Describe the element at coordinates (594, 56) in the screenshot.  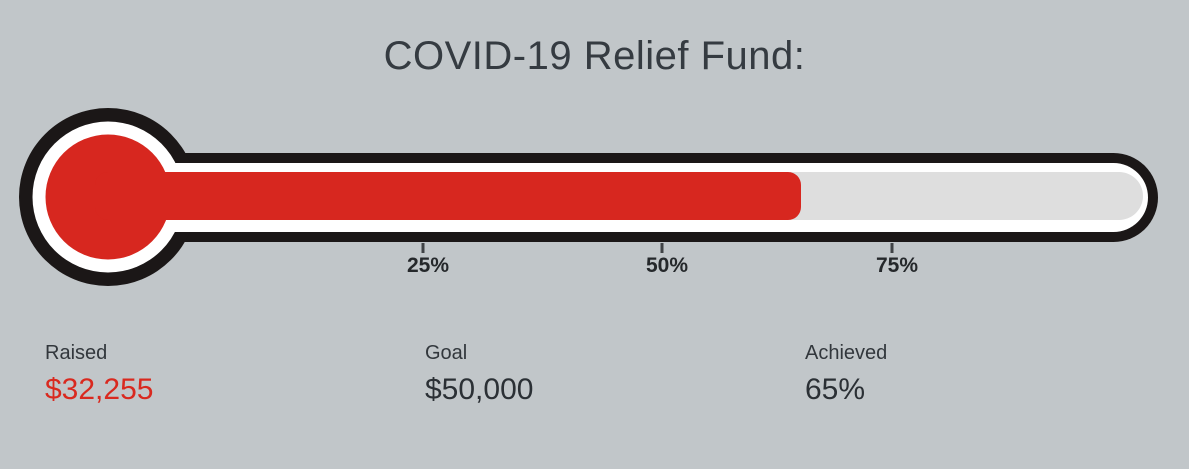
I see `page-title: COVID-19 Relief Fund:` at that location.